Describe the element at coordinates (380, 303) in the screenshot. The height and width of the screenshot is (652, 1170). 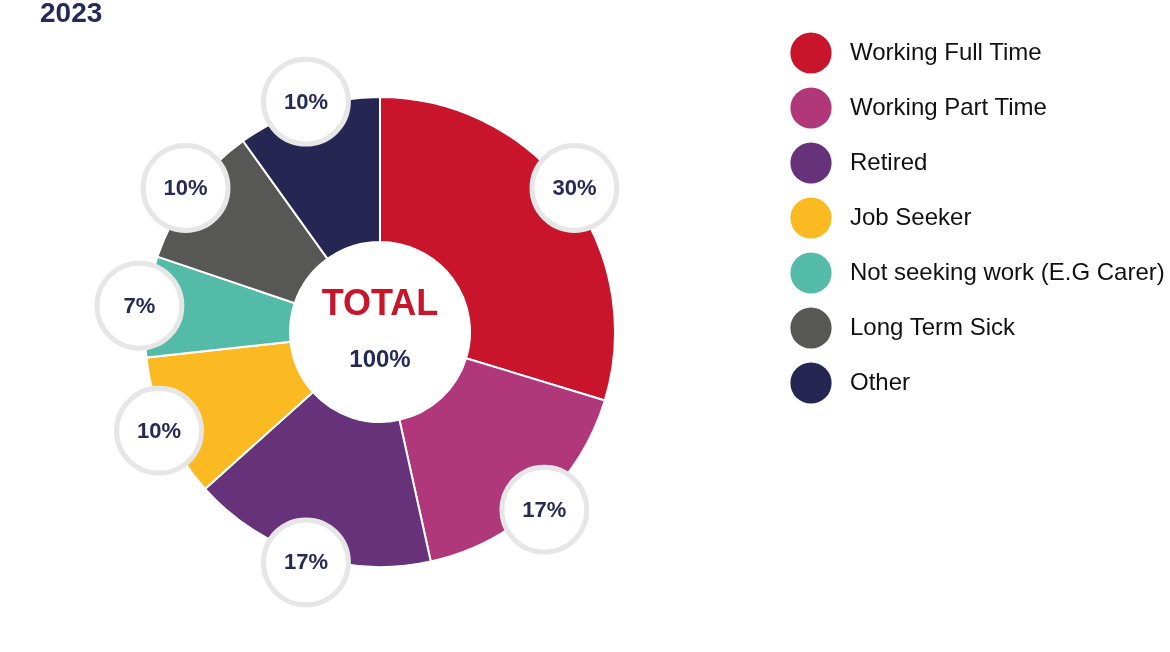
I see `text: TOTAL` at that location.